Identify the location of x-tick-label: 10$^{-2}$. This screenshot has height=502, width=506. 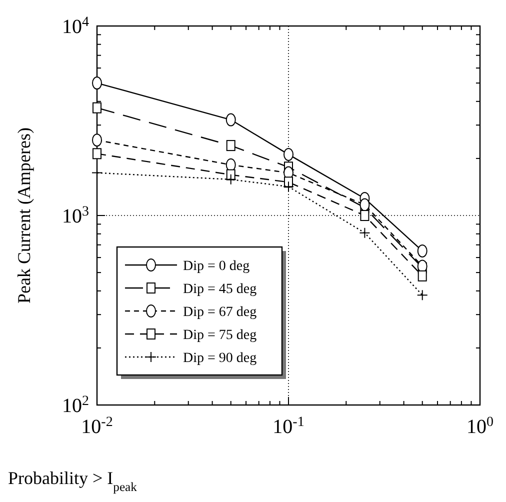
(97, 426).